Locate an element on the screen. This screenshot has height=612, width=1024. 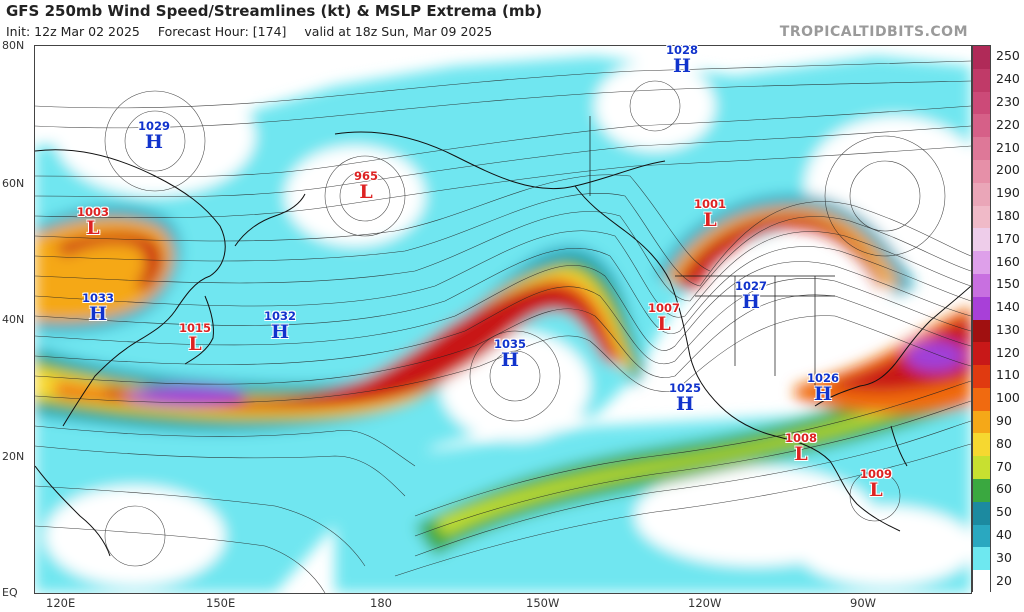
wind-speed-colorbar is located at coordinates (981, 319).